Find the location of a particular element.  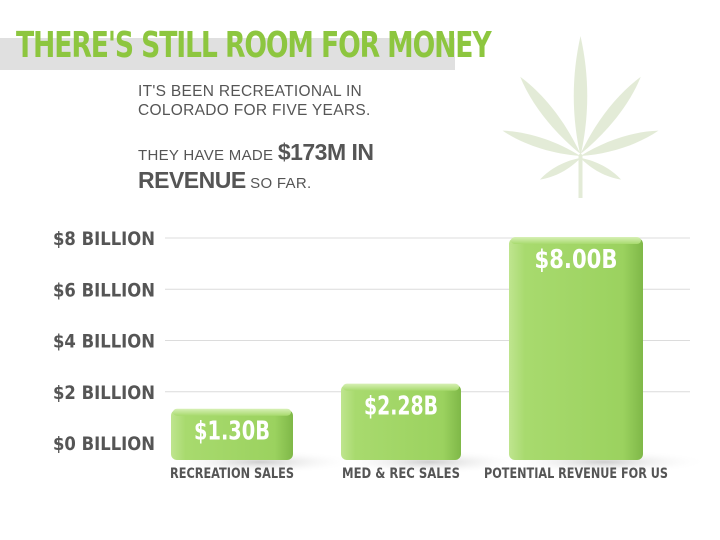

y-tick-label: $4 BILLION is located at coordinates (104, 342).